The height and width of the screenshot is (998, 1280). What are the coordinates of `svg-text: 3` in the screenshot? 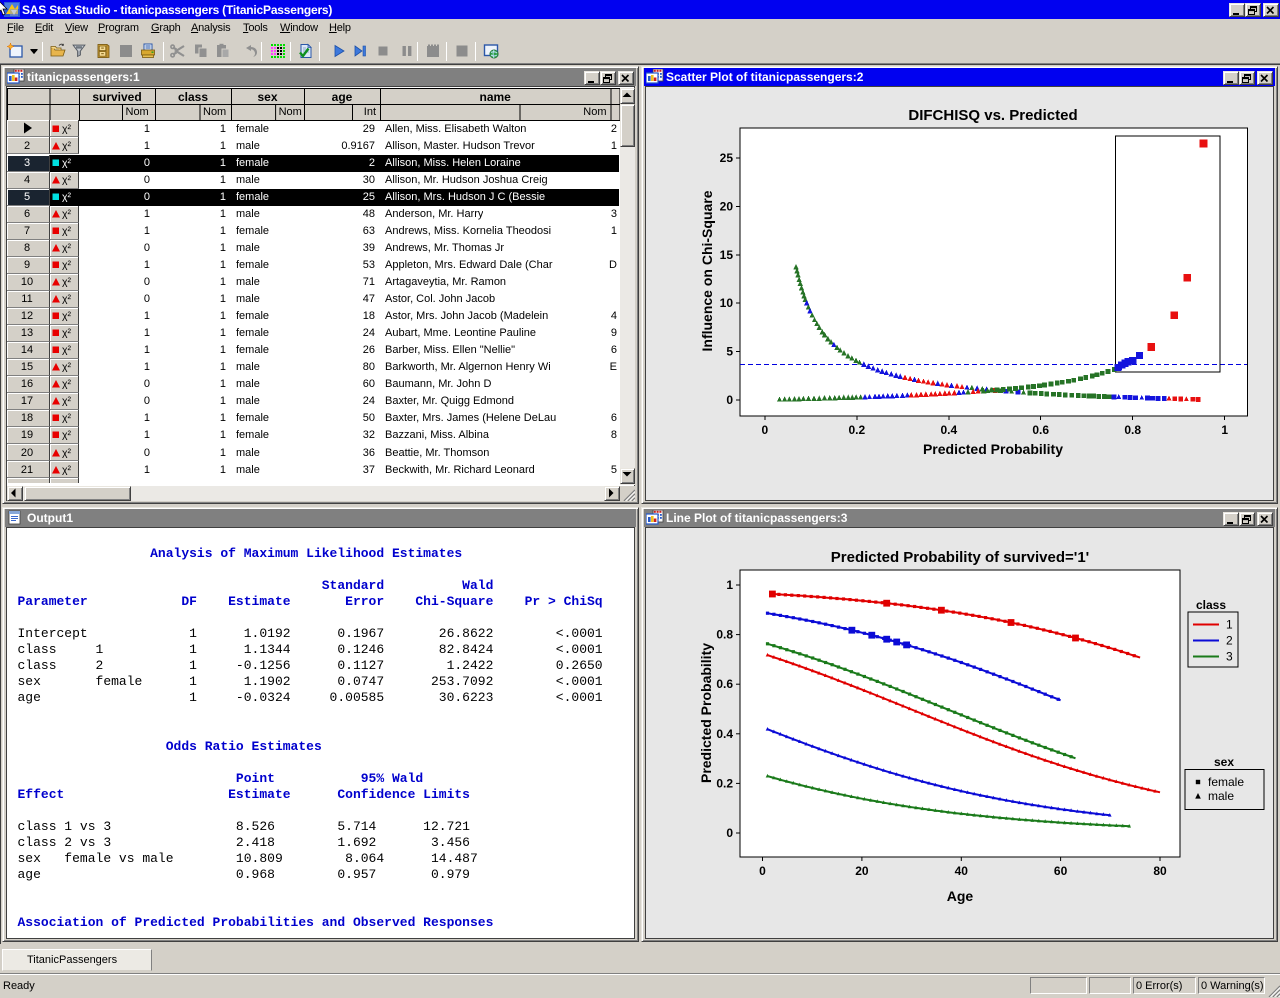 It's located at (1229, 657).